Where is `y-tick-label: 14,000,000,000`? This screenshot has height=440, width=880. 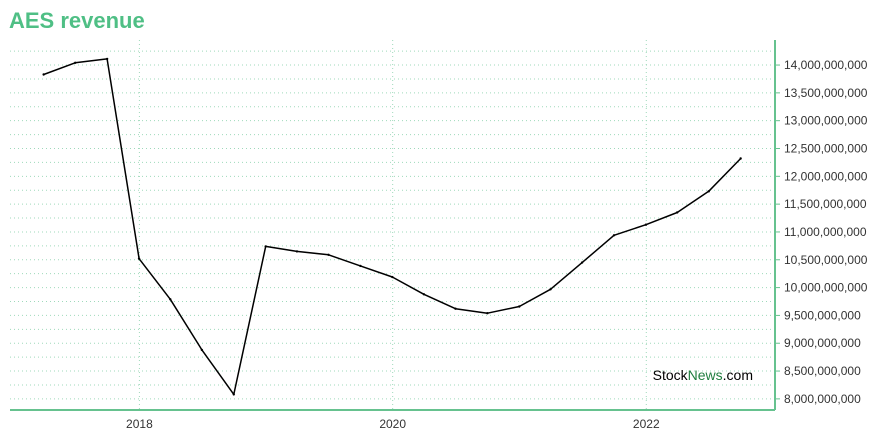
y-tick-label: 14,000,000,000 is located at coordinates (826, 65).